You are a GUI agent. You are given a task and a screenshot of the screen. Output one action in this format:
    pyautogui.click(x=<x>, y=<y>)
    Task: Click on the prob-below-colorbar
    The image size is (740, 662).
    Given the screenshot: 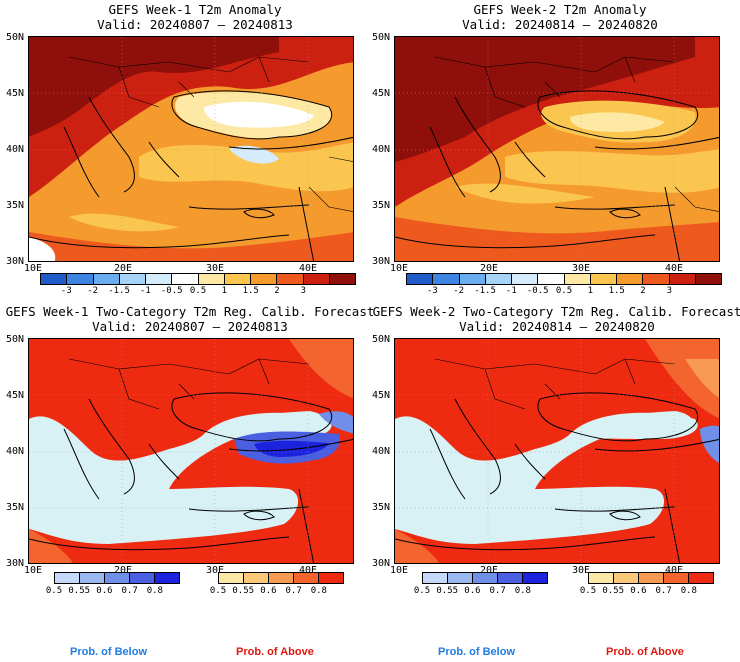 What is the action you would take?
    pyautogui.click(x=485, y=578)
    